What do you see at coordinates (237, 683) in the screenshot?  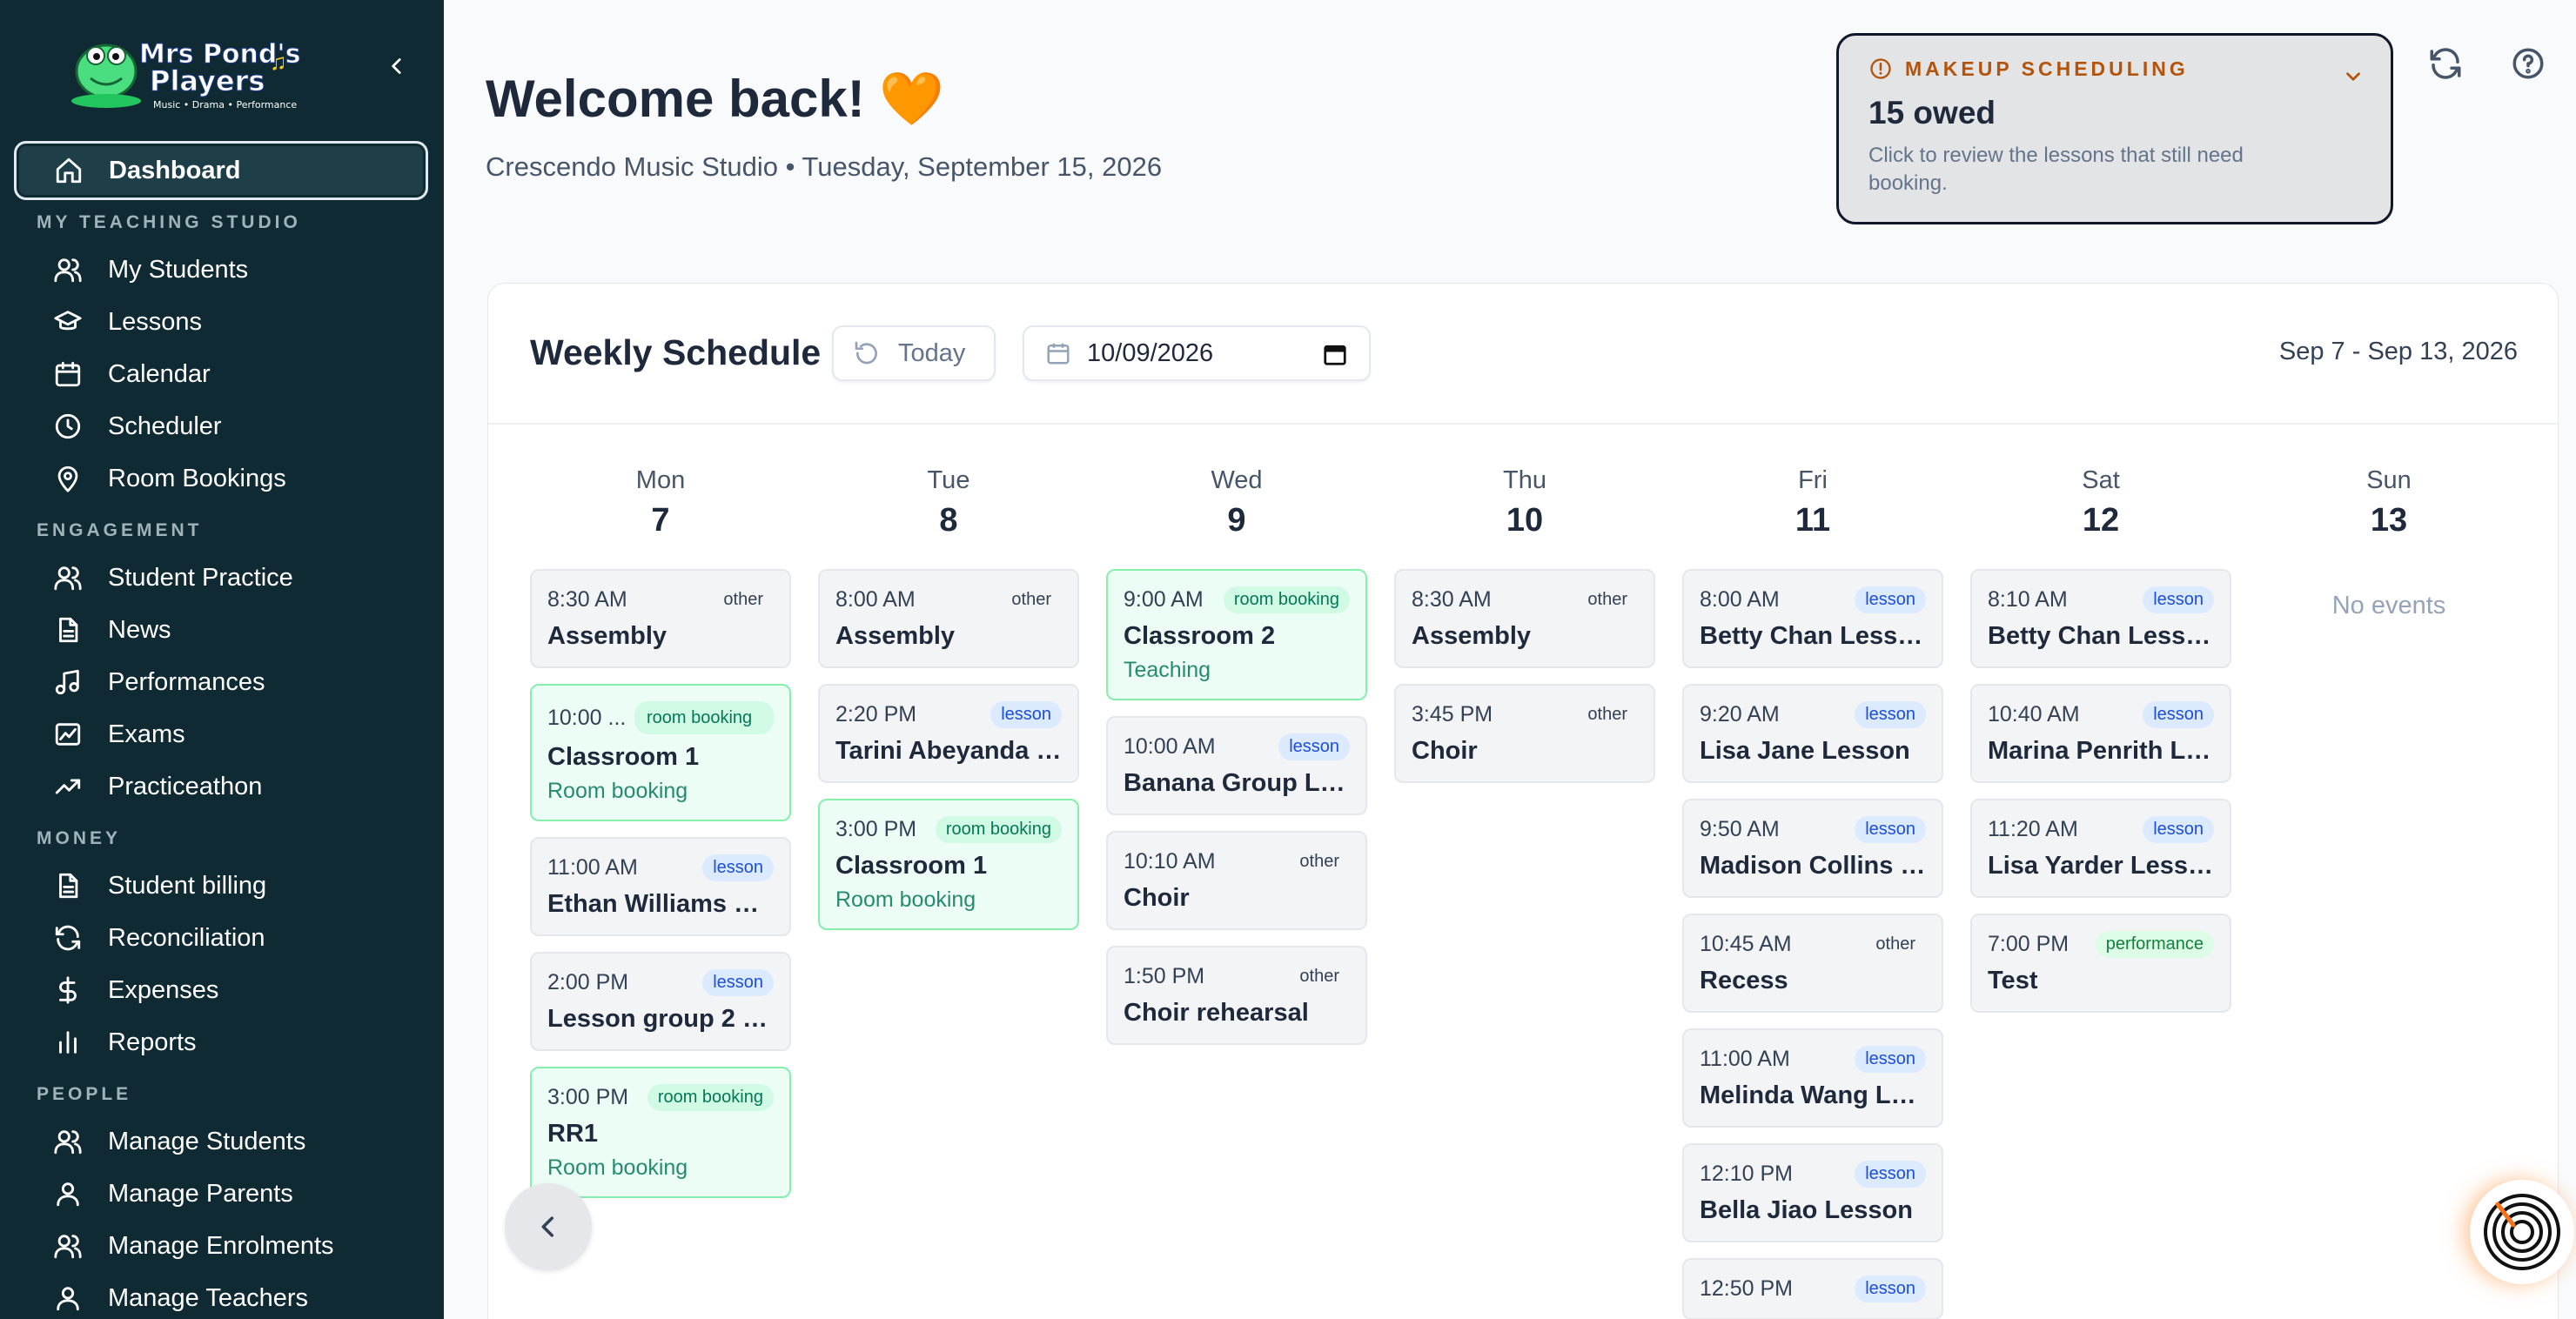 I see `sidebar-item-performances: Performances` at bounding box center [237, 683].